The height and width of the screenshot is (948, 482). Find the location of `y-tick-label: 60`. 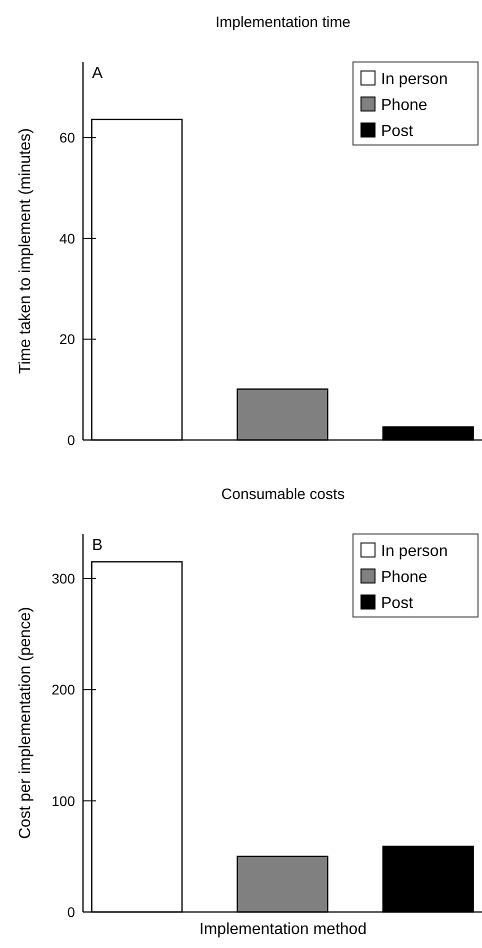

y-tick-label: 60 is located at coordinates (67, 138).